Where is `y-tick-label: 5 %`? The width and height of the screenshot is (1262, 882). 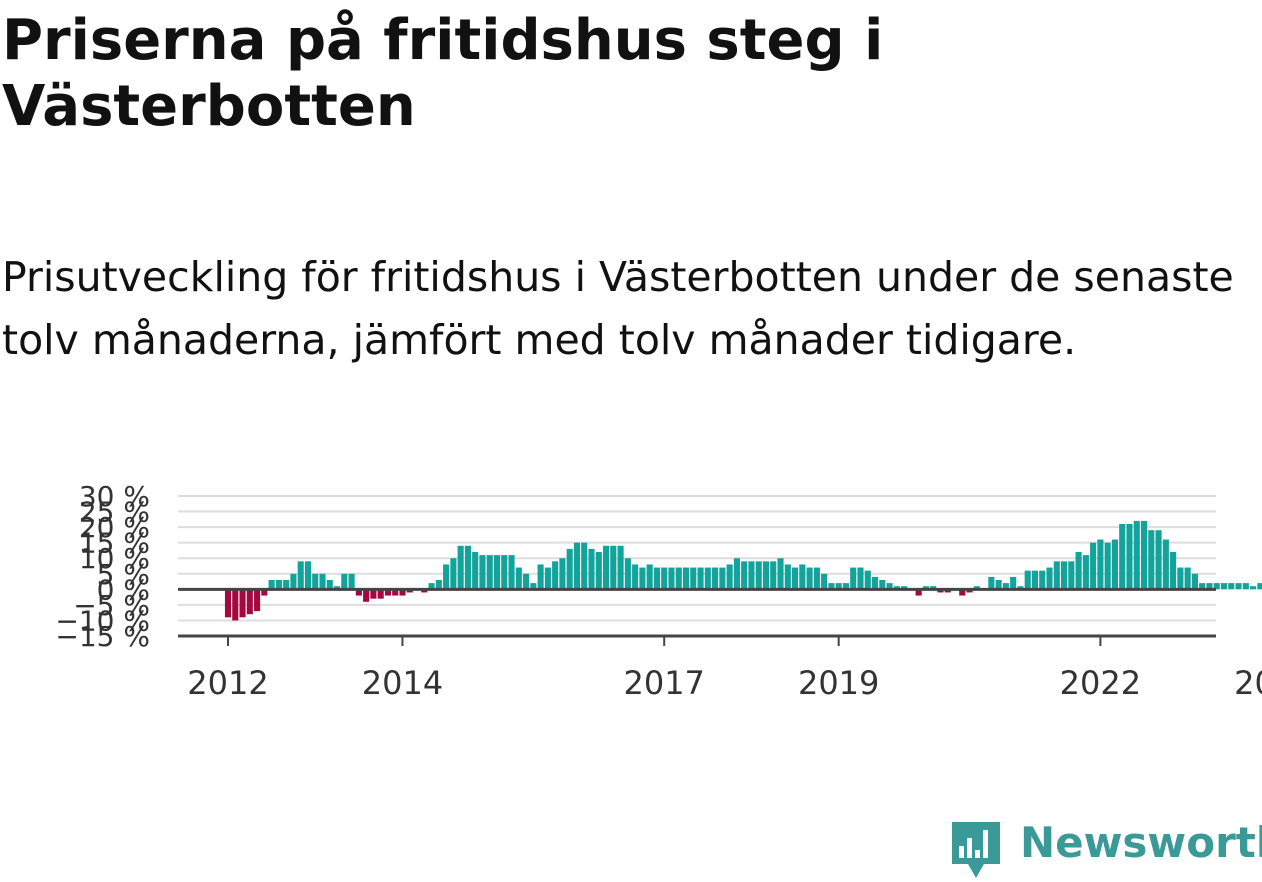
y-tick-label: 5 % is located at coordinates (123, 574).